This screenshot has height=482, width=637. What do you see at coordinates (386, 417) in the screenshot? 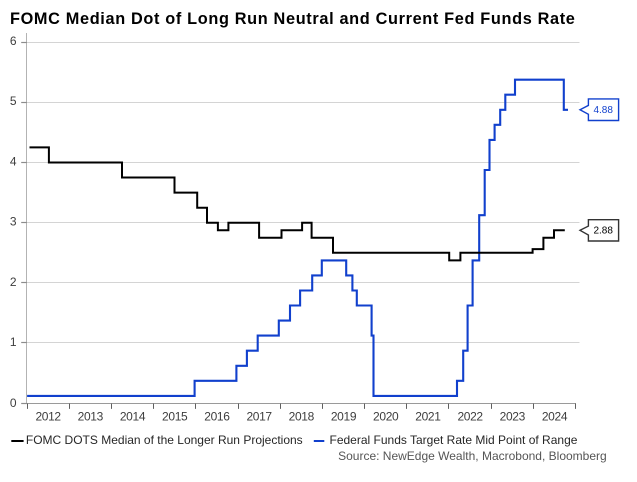
I see `svg-text: 2020` at bounding box center [386, 417].